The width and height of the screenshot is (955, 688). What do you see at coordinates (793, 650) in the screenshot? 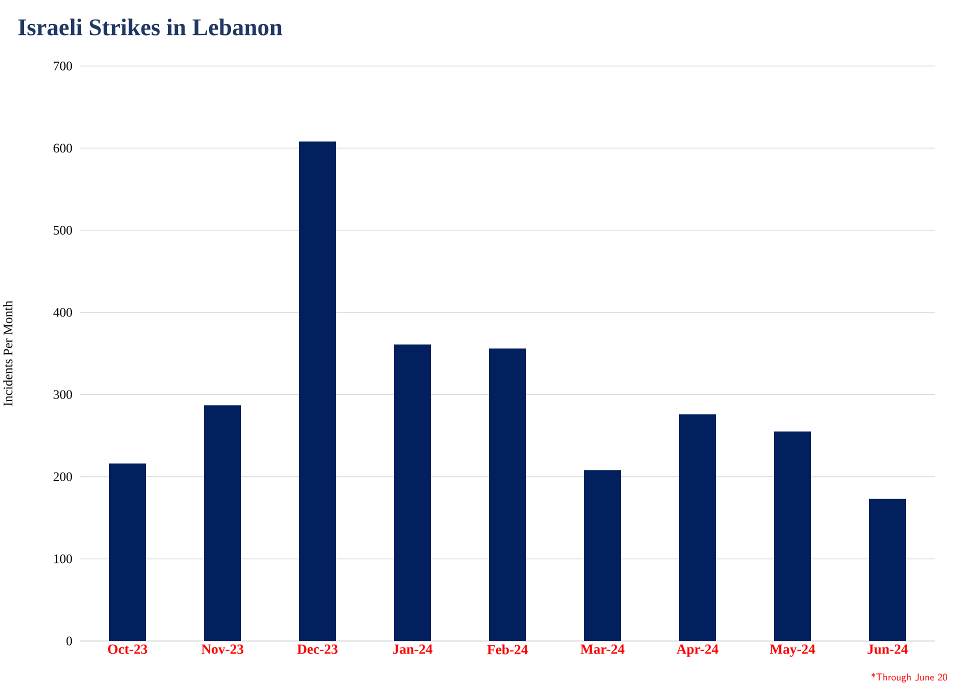
I see `x-tick-label: May-24` at bounding box center [793, 650].